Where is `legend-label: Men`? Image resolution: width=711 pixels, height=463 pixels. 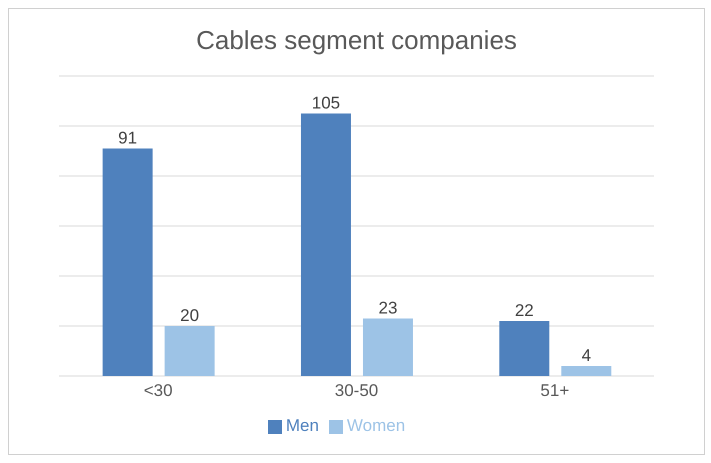
legend-label: Men is located at coordinates (302, 425).